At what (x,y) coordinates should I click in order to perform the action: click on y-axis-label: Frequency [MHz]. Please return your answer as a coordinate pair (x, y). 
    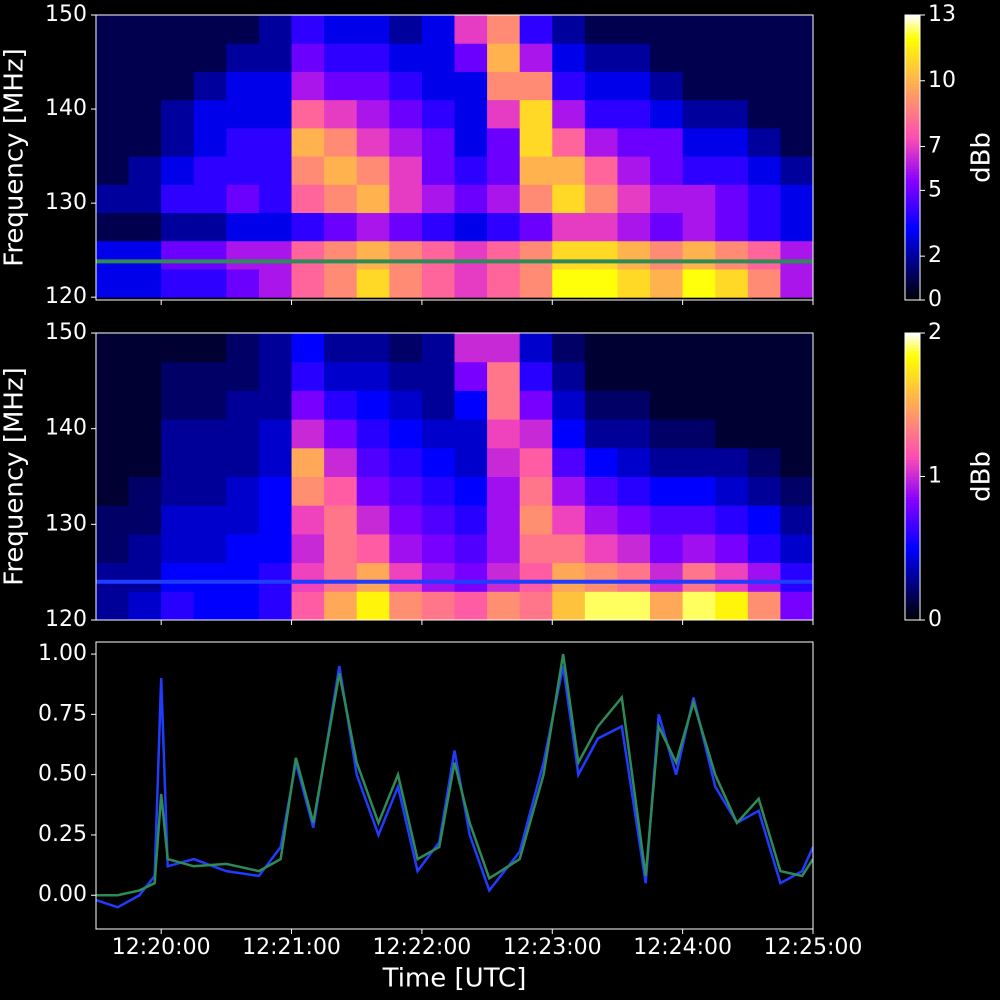
    Looking at the image, I should click on (15, 157).